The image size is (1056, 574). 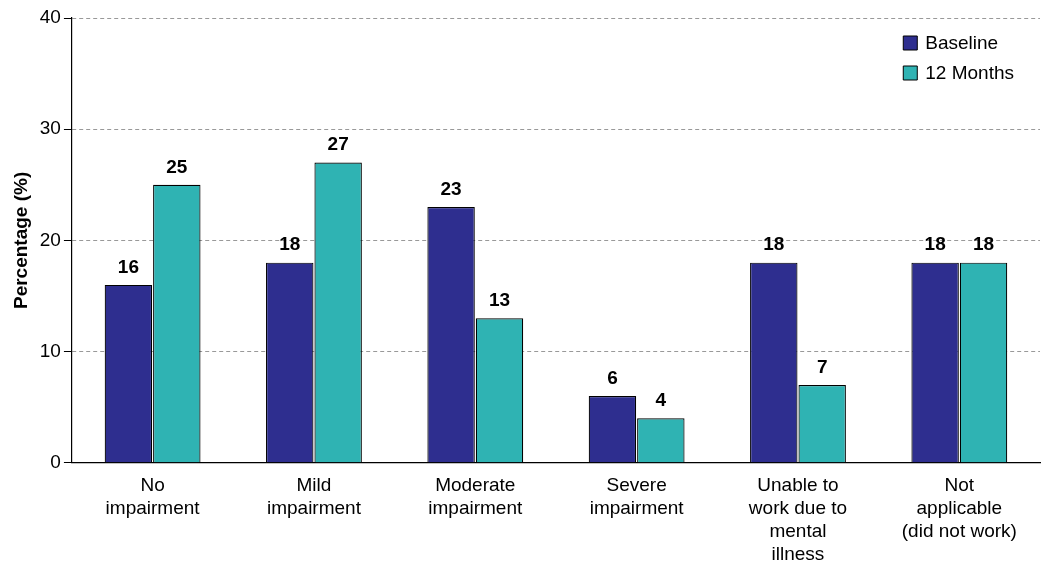 What do you see at coordinates (962, 43) in the screenshot?
I see `legend-label: Baseline` at bounding box center [962, 43].